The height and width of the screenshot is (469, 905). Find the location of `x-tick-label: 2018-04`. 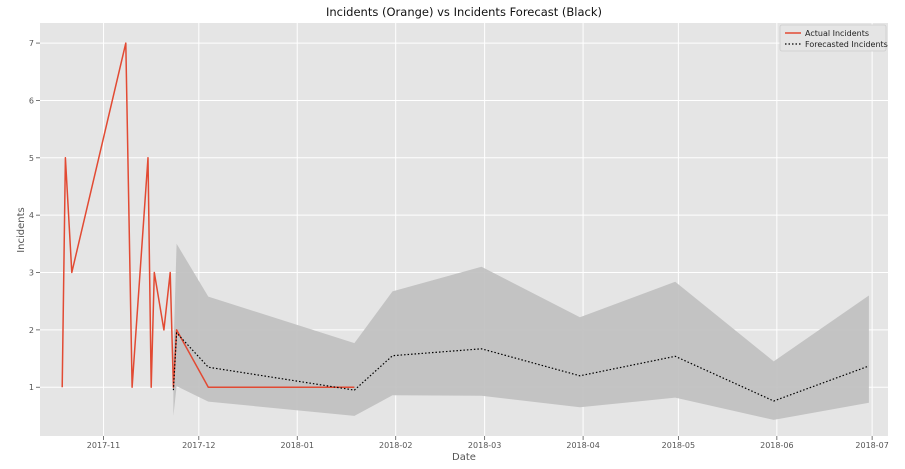

x-tick-label: 2018-04 is located at coordinates (582, 445).